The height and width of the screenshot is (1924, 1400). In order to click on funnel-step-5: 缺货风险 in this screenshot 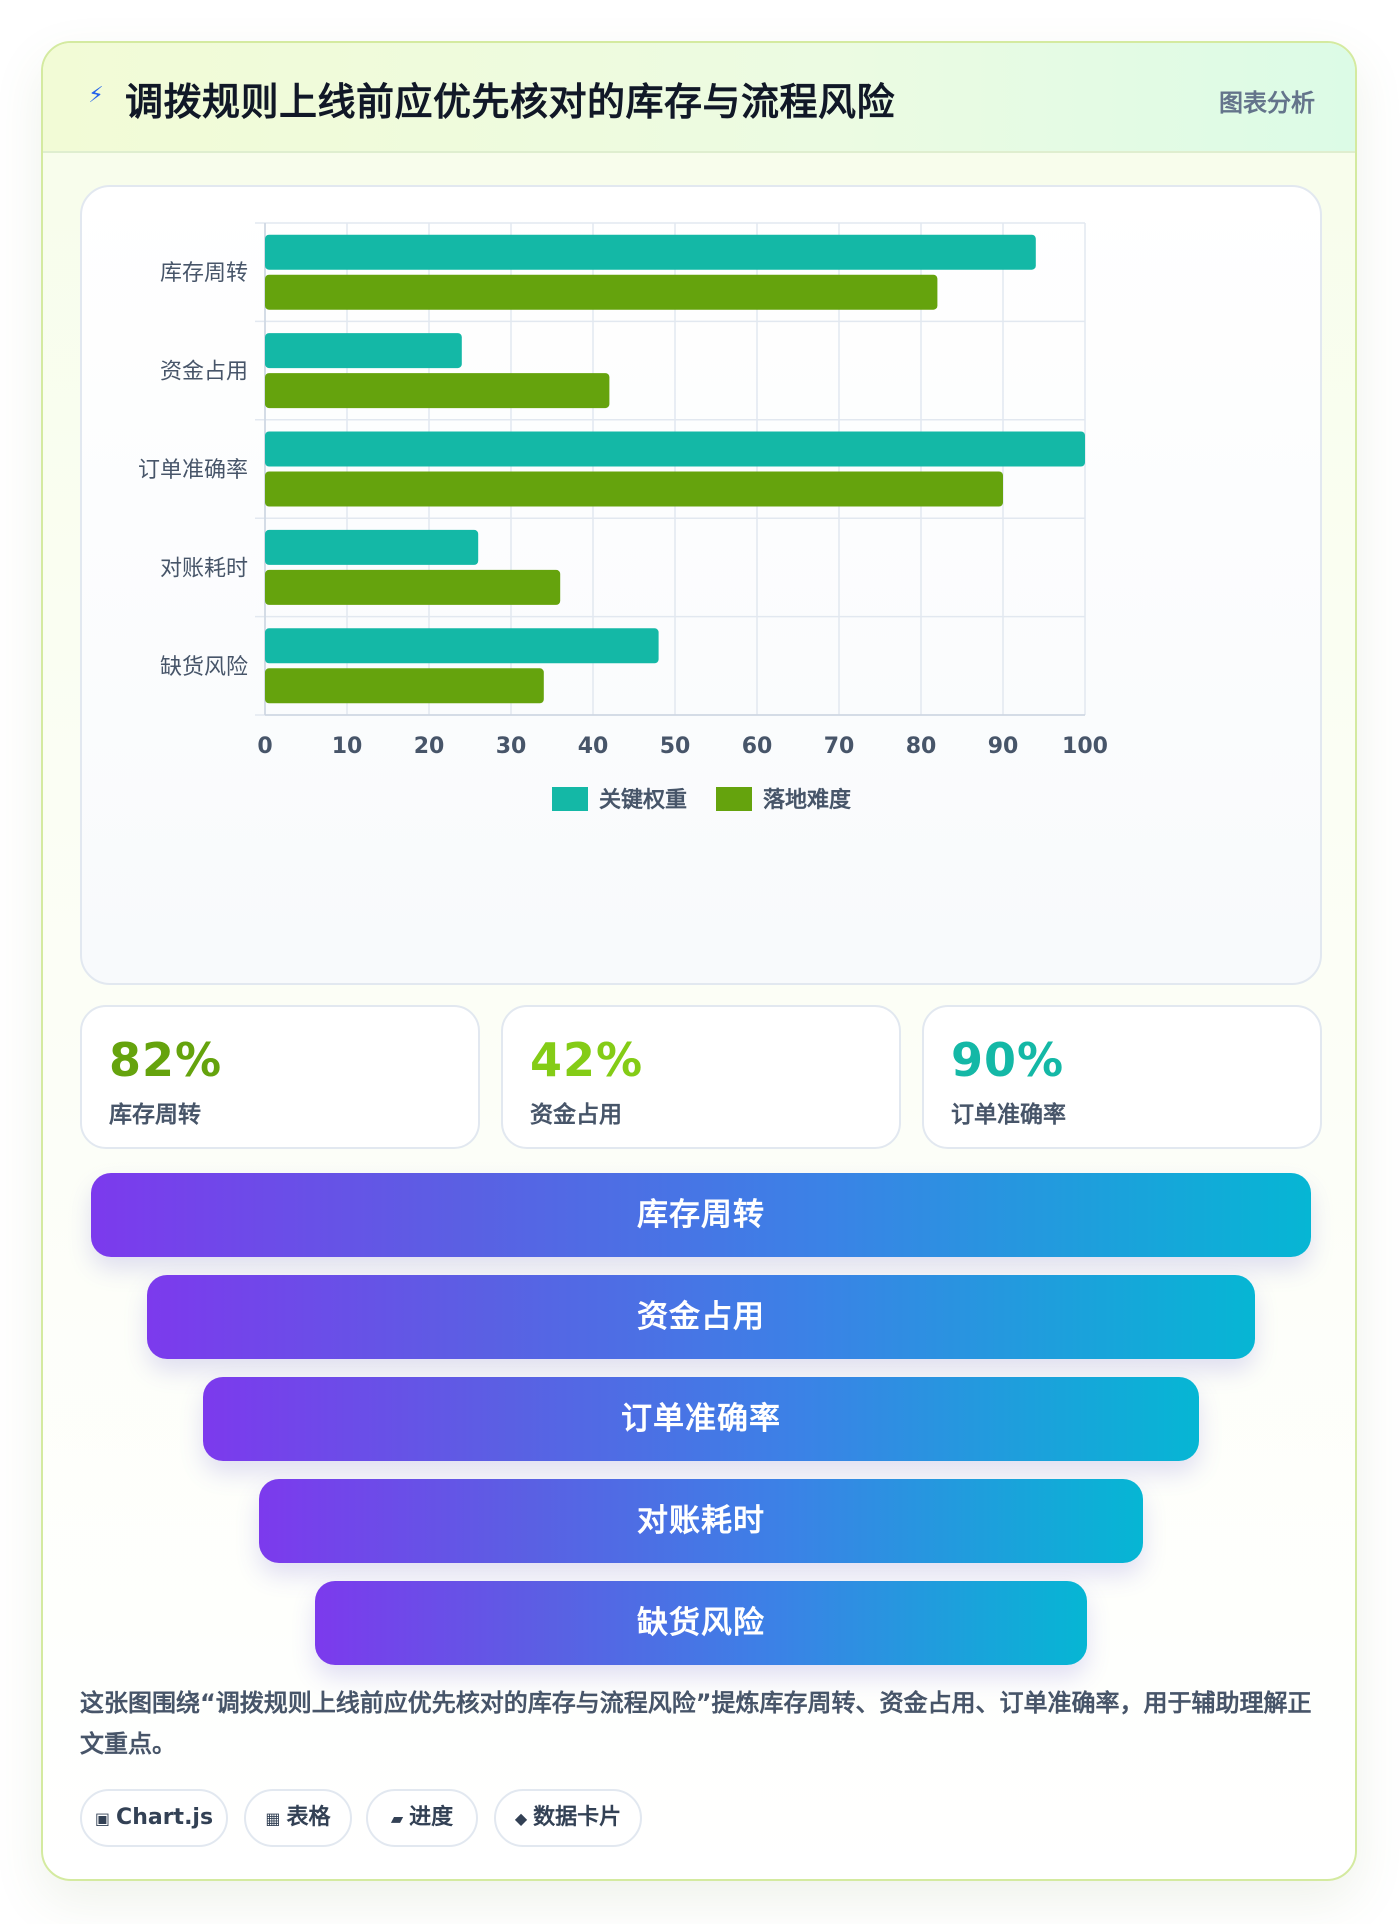, I will do `click(701, 1623)`.